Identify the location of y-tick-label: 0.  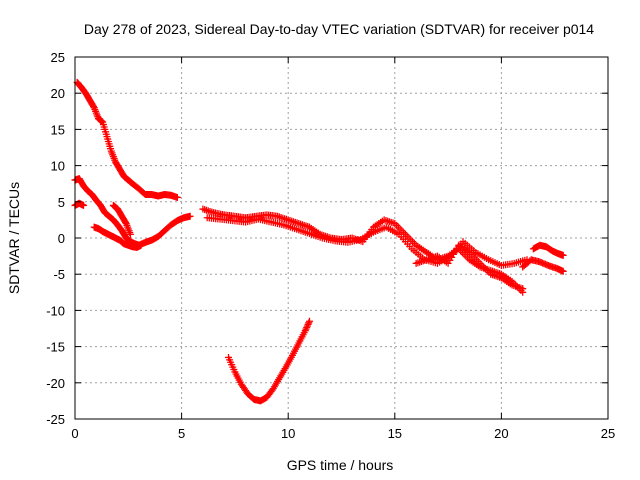
(61, 238).